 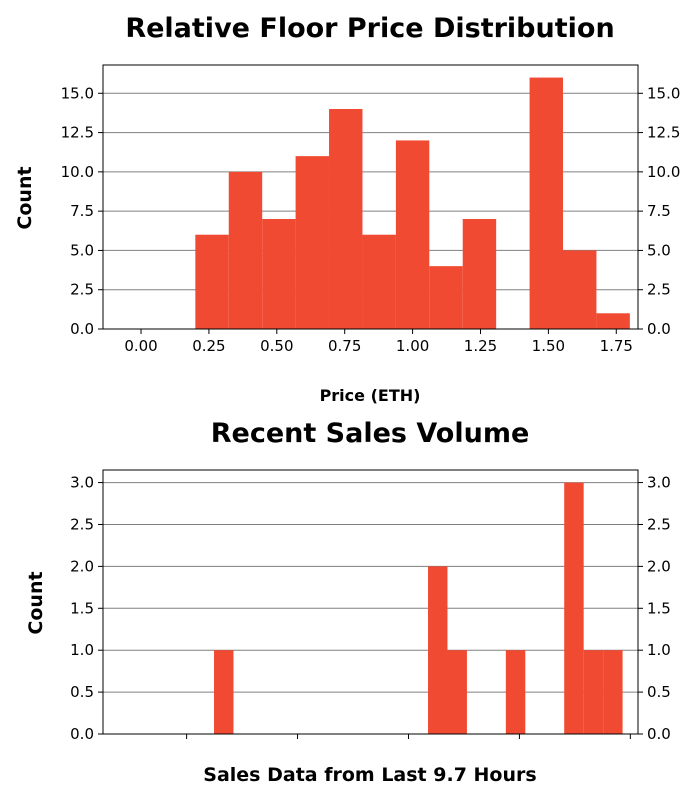 I want to click on y-tick-label: 1.5, so click(x=82, y=608).